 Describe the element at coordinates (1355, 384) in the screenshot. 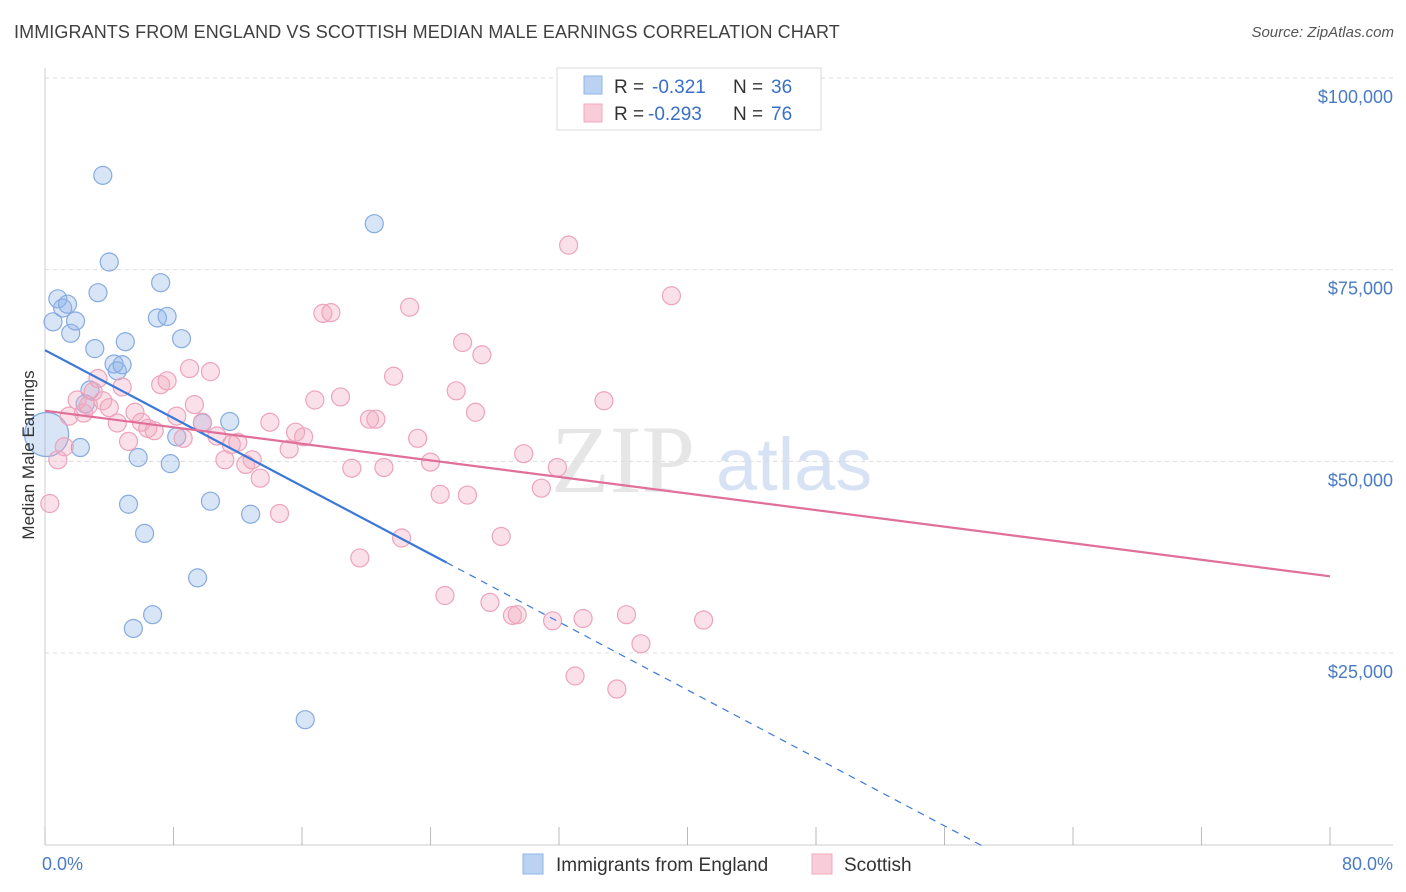

I see `y-tick-labels: $25,000 $50,000 $75,000 $100,000` at that location.